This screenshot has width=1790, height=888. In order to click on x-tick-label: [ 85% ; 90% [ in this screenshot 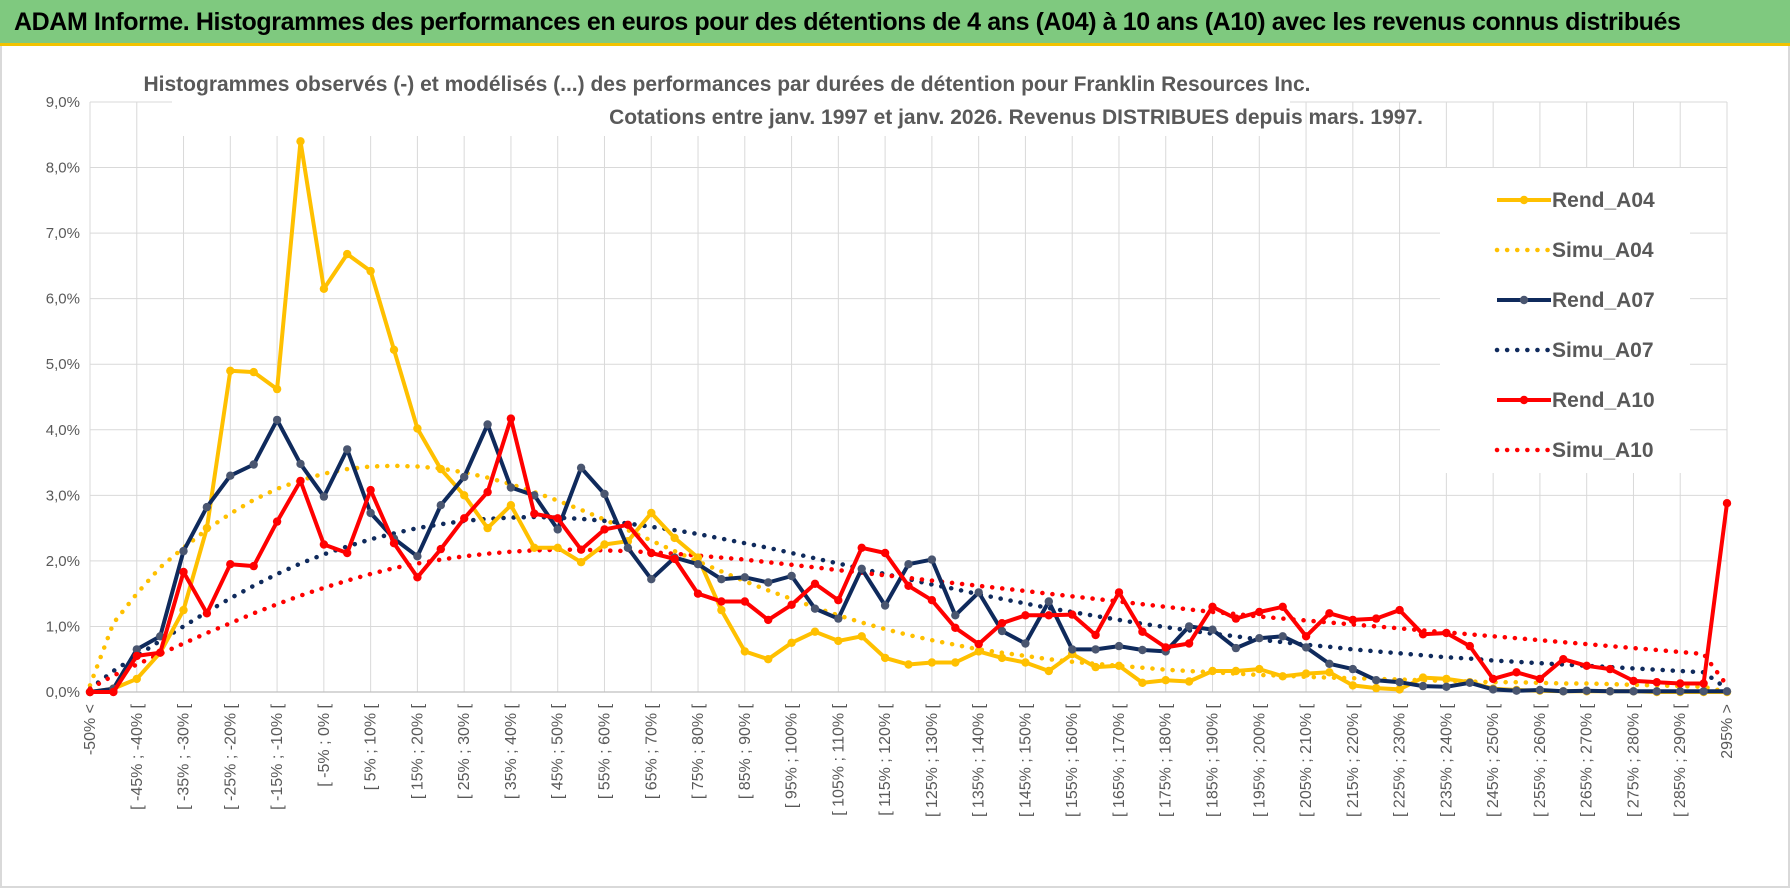, I will do `click(745, 751)`.